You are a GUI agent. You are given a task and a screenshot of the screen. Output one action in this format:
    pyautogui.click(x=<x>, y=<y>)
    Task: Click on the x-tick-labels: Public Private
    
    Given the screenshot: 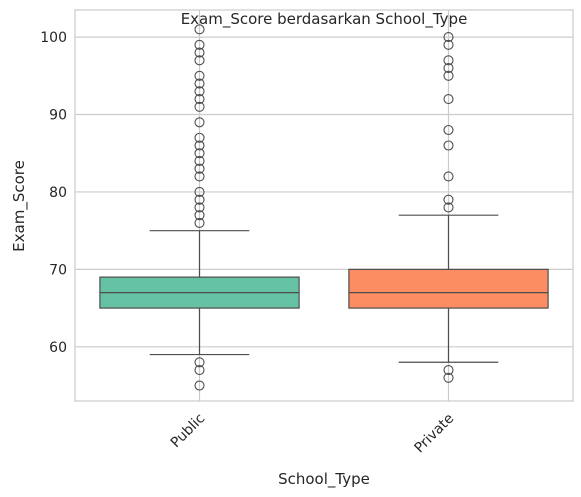 What is the action you would take?
    pyautogui.click(x=313, y=434)
    